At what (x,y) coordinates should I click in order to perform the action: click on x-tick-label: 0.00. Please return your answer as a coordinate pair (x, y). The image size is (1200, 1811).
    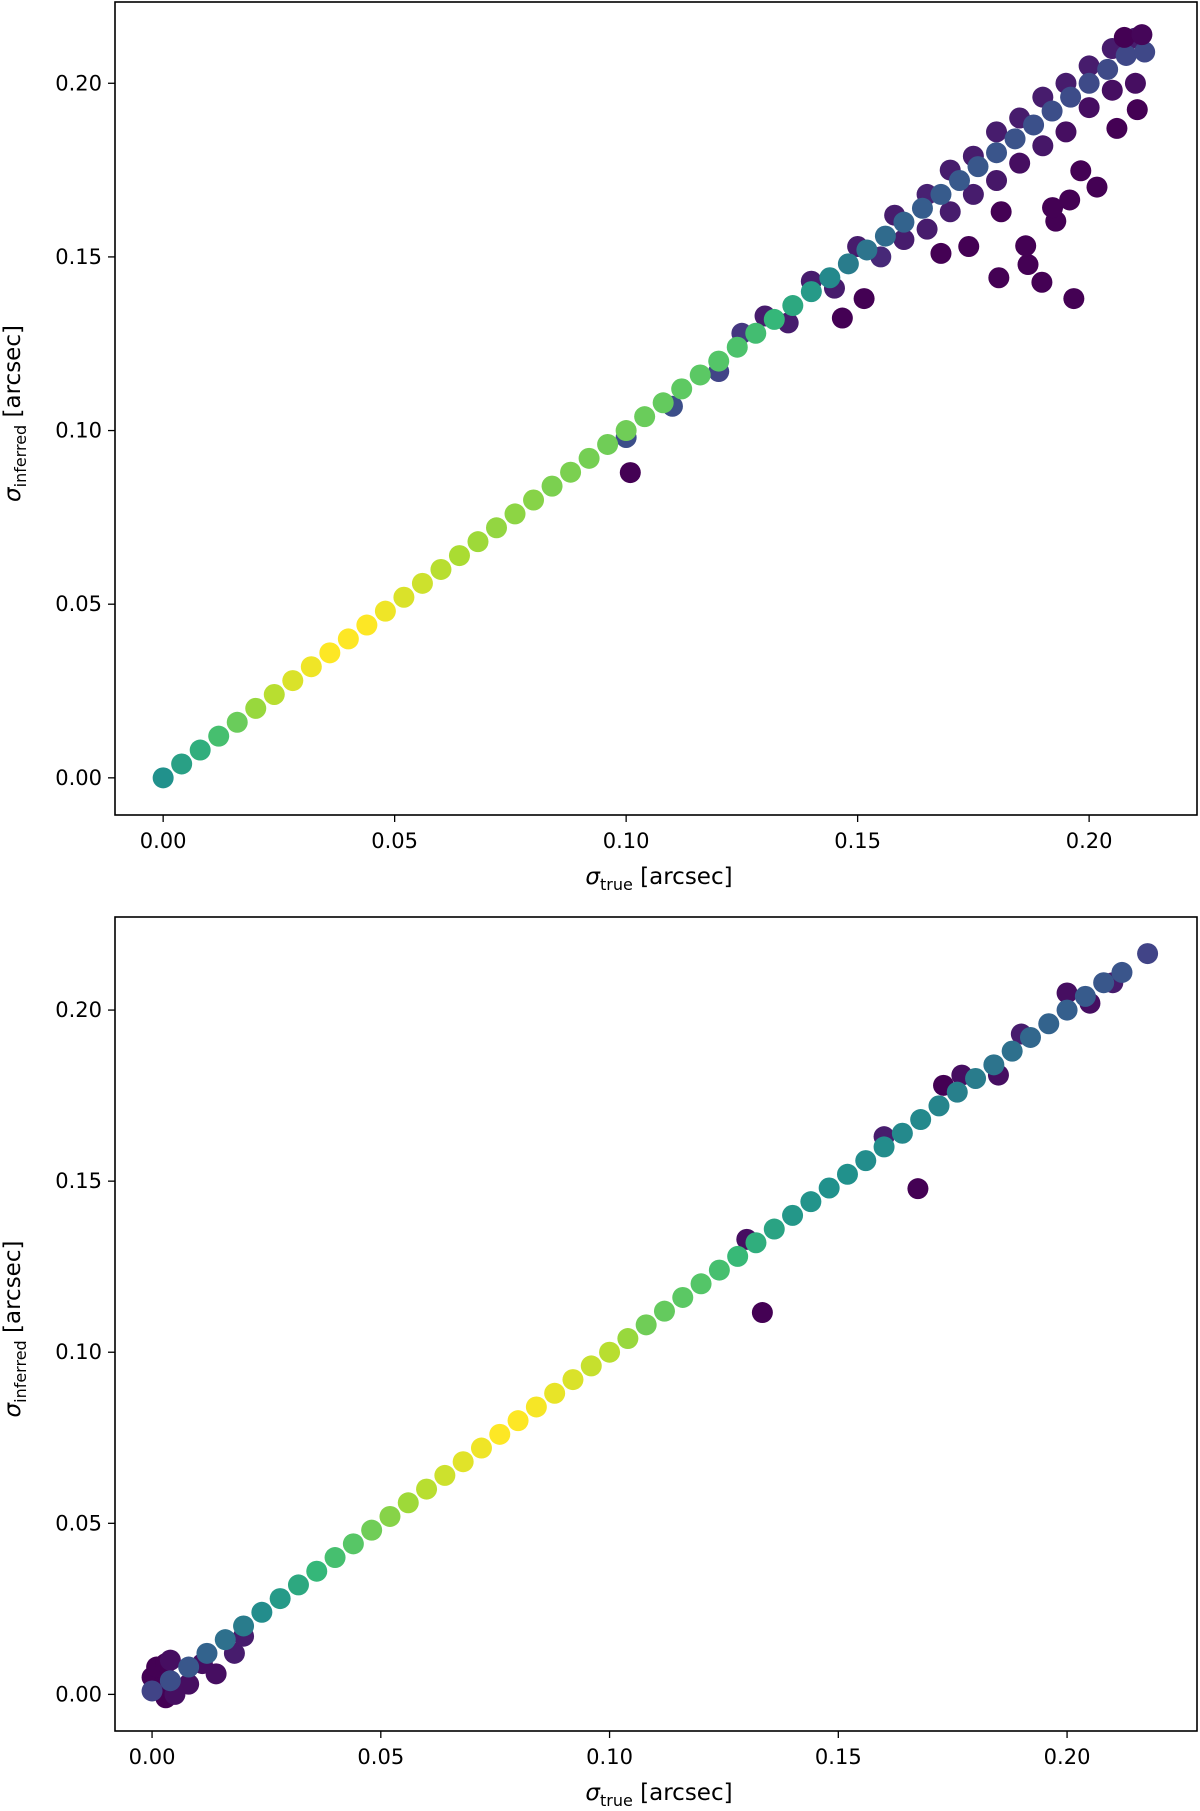
    Looking at the image, I should click on (152, 1757).